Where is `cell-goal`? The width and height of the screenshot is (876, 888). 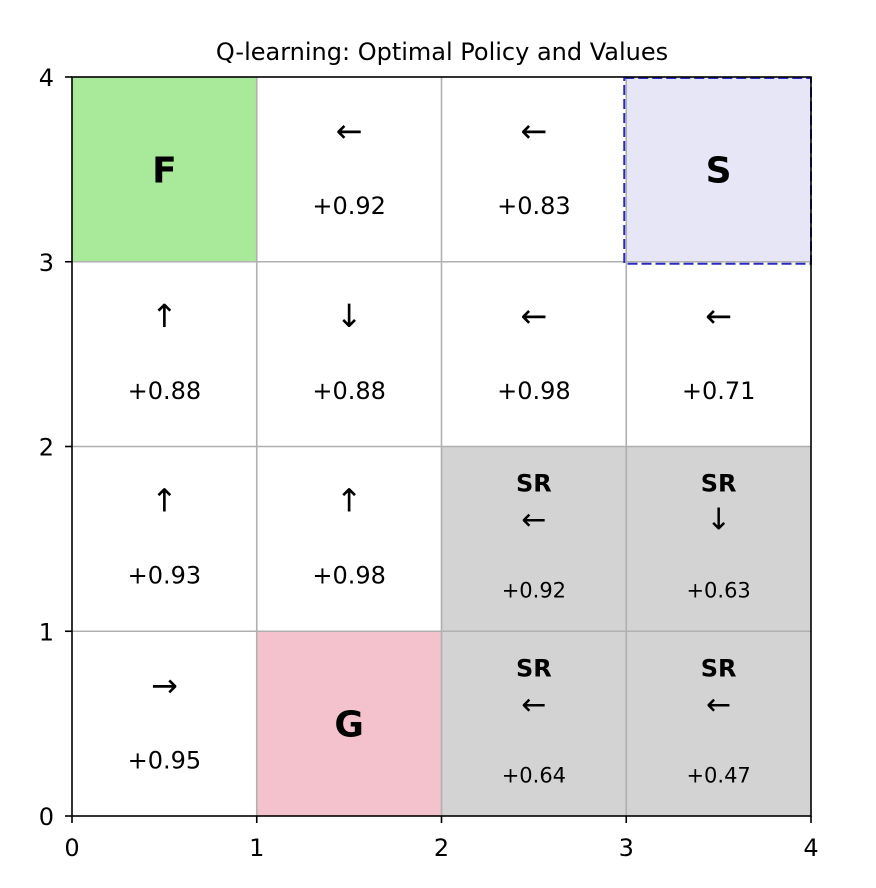 cell-goal is located at coordinates (349, 723).